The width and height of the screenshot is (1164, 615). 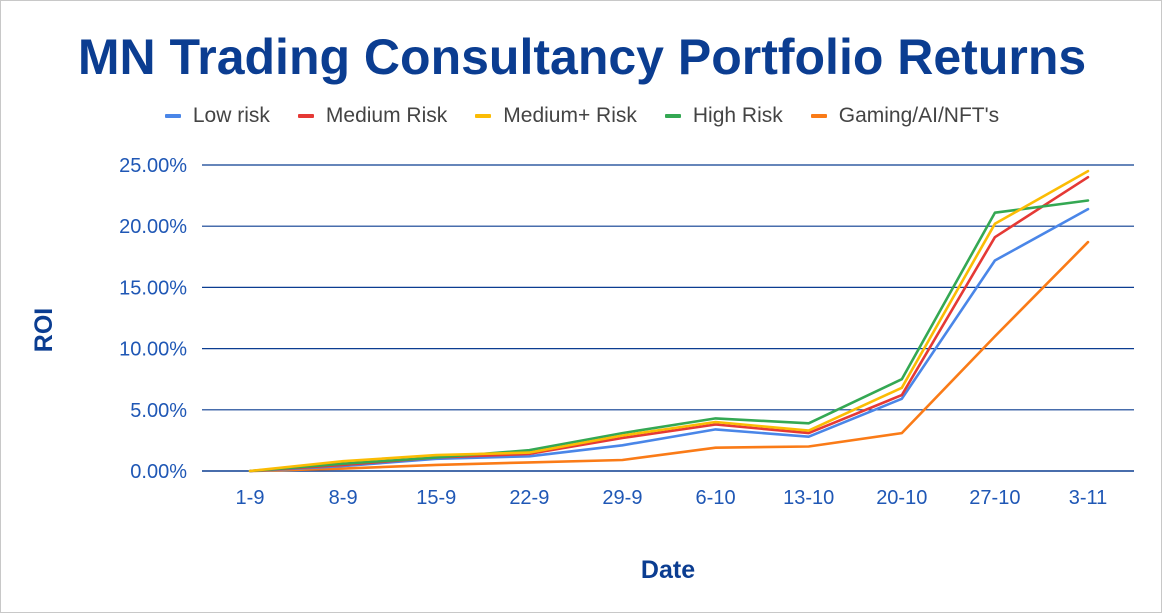 What do you see at coordinates (153, 288) in the screenshot?
I see `y-tick-label: 15.00%` at bounding box center [153, 288].